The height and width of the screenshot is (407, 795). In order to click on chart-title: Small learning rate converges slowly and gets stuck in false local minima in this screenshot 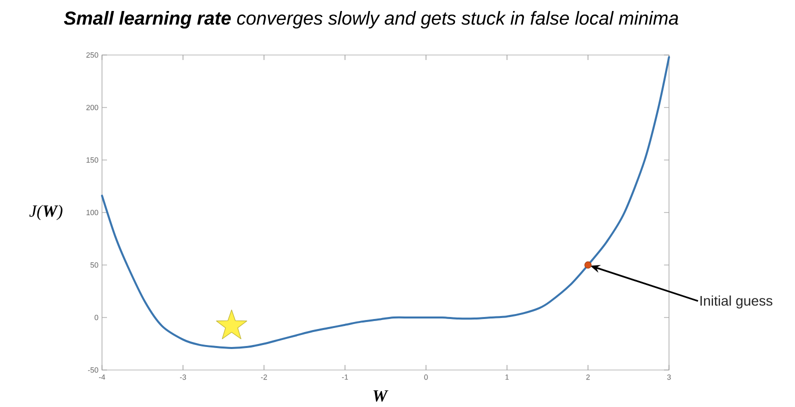, I will do `click(371, 20)`.